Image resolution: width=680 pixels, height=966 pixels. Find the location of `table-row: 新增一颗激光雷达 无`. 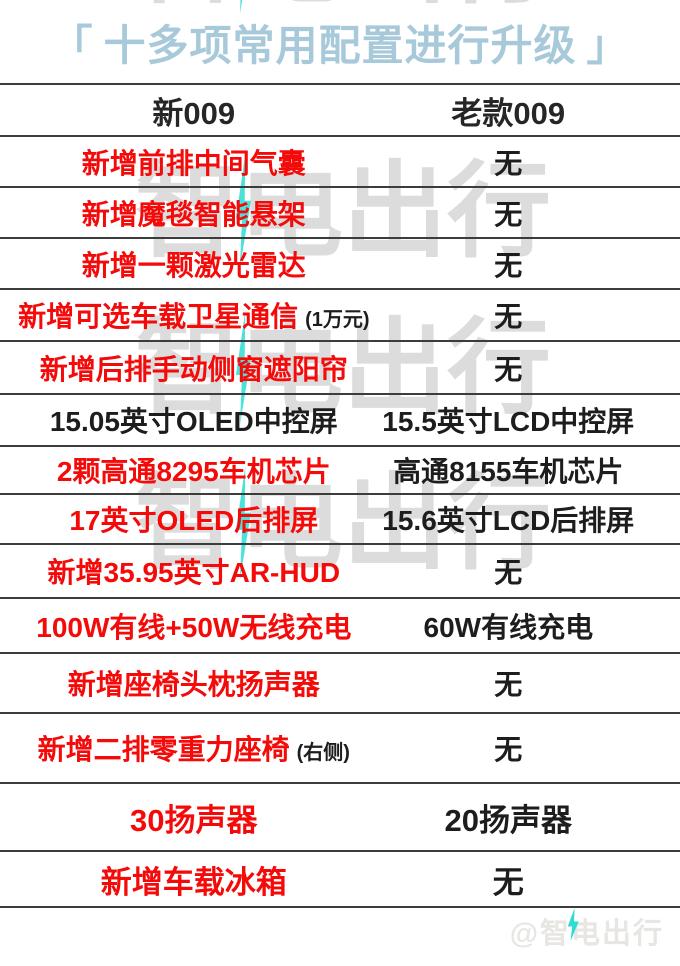

table-row: 新增一颗激光雷达 无 is located at coordinates (340, 262).